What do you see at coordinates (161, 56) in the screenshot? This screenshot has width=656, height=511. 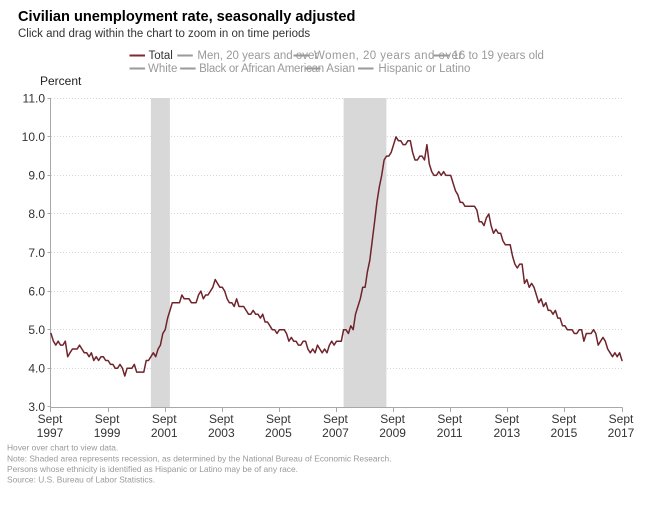 I see `svg-text: Total` at bounding box center [161, 56].